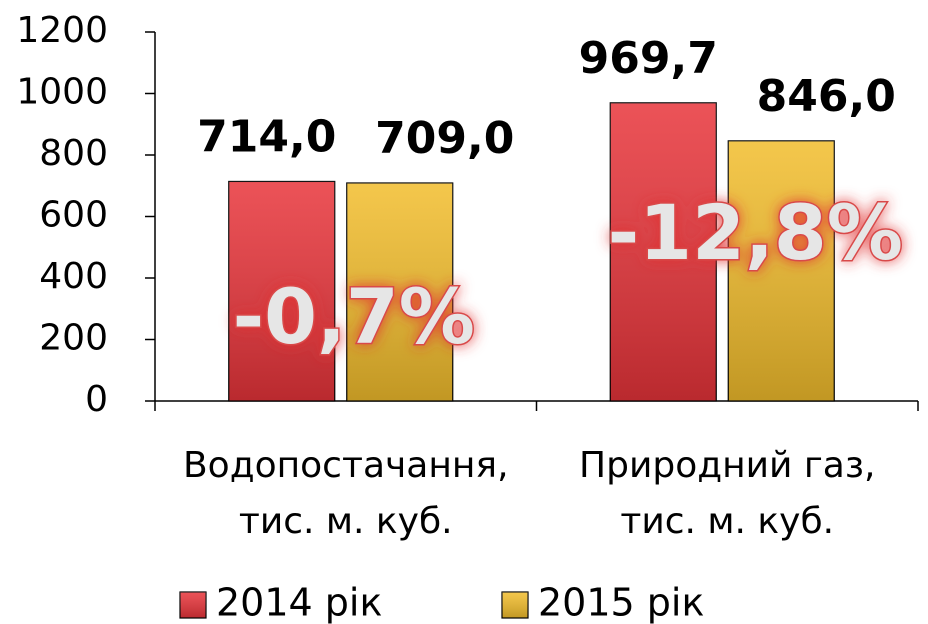  What do you see at coordinates (826, 96) in the screenshot?
I see `value-label: 846,0` at bounding box center [826, 96].